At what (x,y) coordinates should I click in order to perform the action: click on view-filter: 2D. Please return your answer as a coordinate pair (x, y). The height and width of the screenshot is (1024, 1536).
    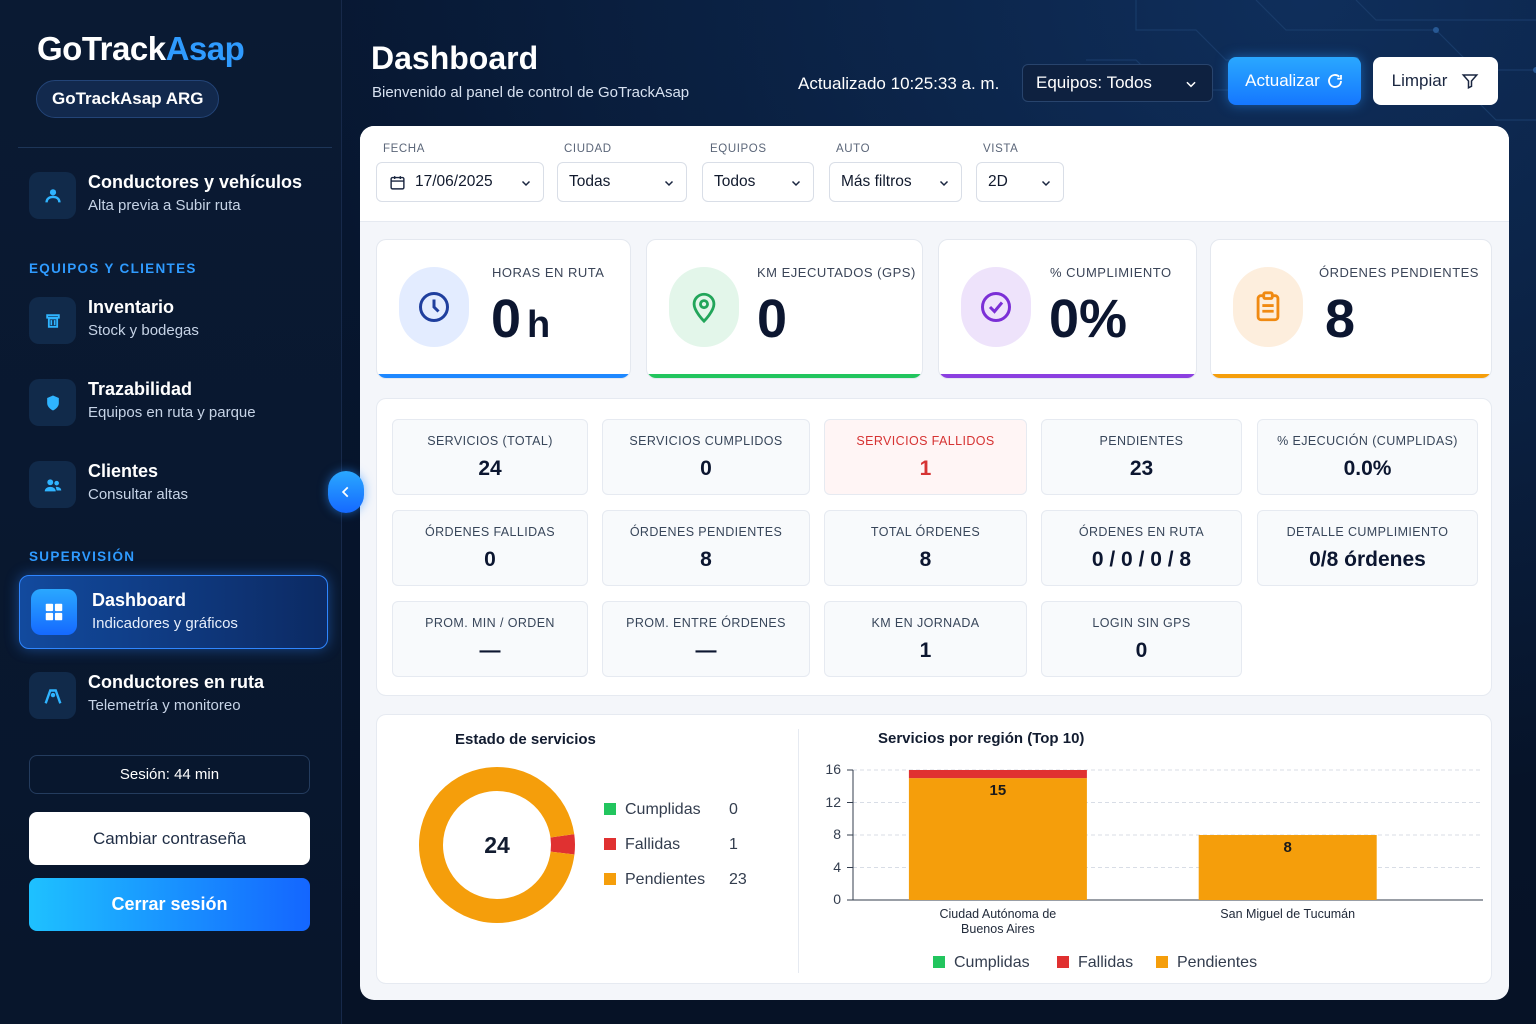
    Looking at the image, I should click on (1020, 182).